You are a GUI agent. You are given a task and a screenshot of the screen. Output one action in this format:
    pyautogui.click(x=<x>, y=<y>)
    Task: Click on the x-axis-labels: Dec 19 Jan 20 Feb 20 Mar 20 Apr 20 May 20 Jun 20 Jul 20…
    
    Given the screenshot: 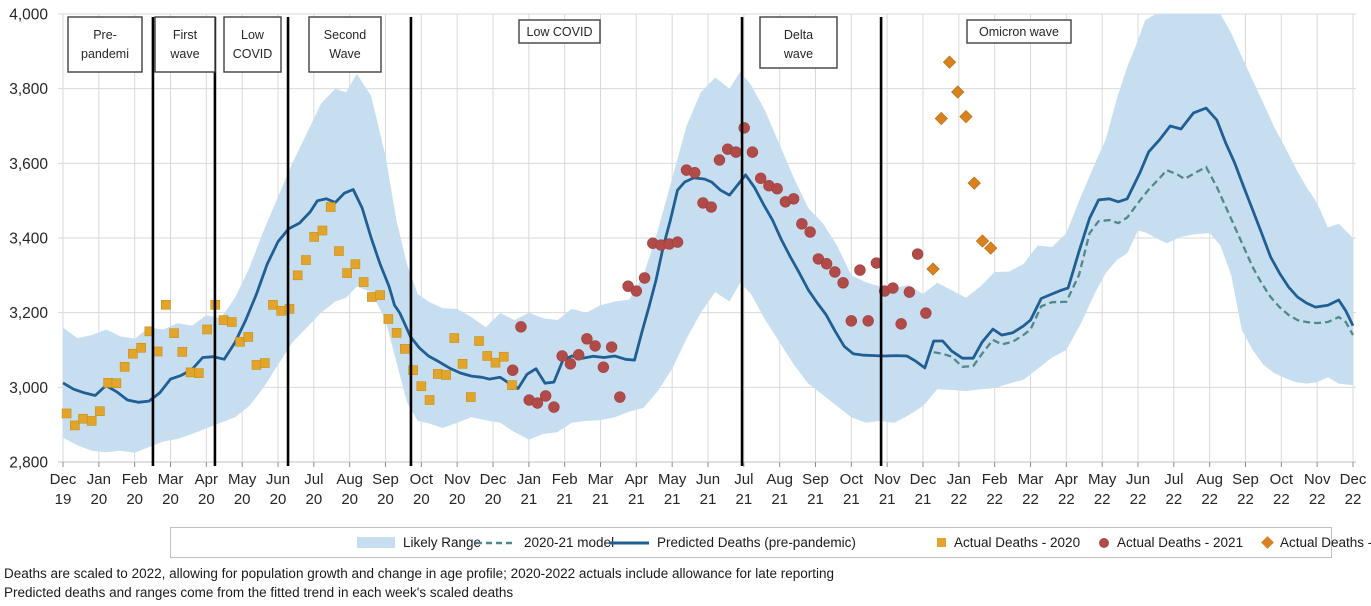 What is the action you would take?
    pyautogui.click(x=708, y=489)
    